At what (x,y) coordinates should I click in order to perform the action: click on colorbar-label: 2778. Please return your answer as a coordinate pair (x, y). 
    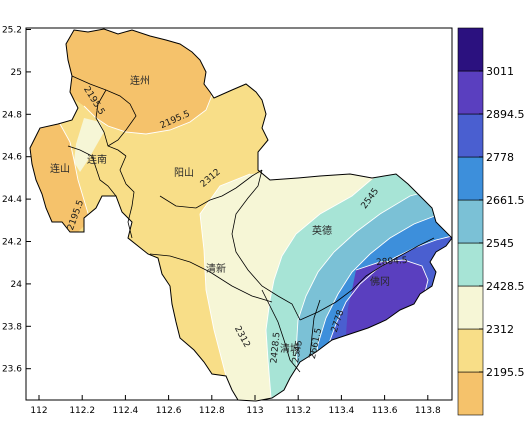
    Looking at the image, I should click on (500, 157).